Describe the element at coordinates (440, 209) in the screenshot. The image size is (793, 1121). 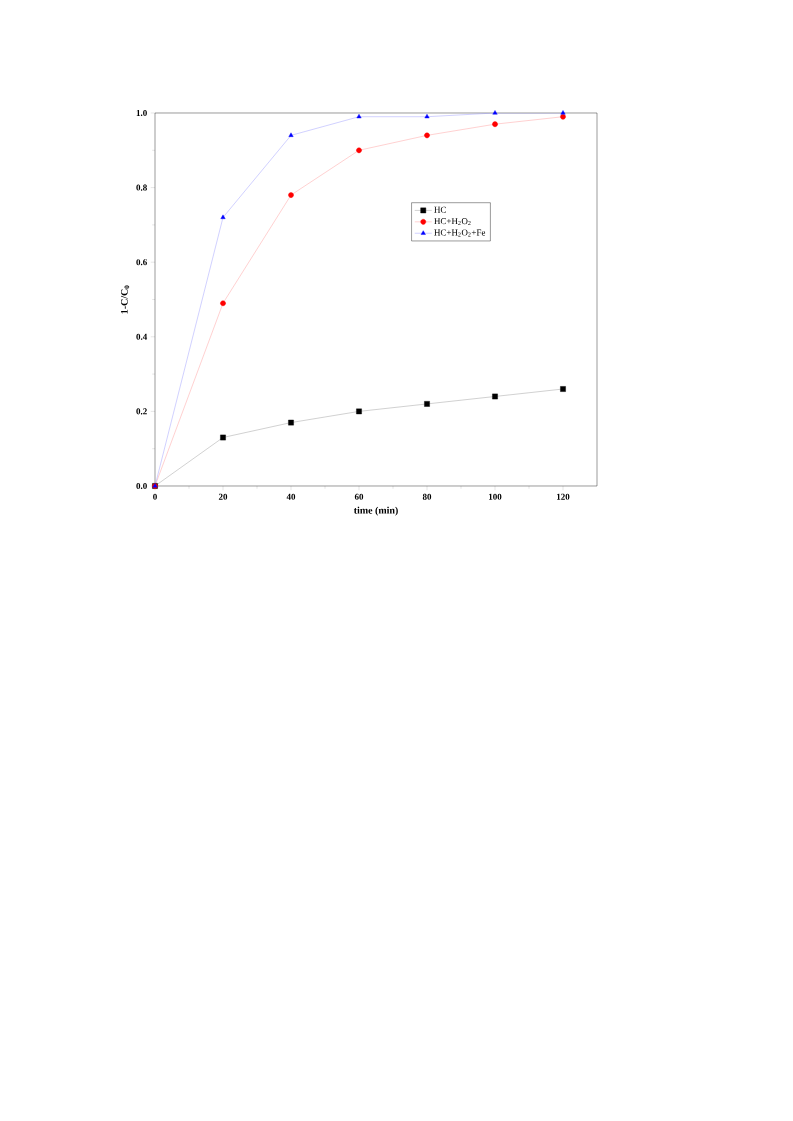
I see `legend-label: HC` at that location.